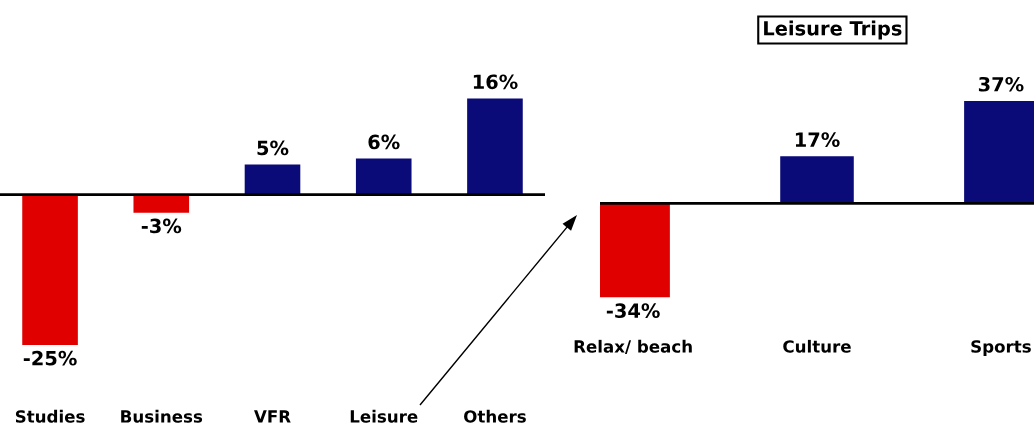 This screenshot has height=430, width=1034. What do you see at coordinates (1001, 84) in the screenshot?
I see `data-label: 37%` at bounding box center [1001, 84].